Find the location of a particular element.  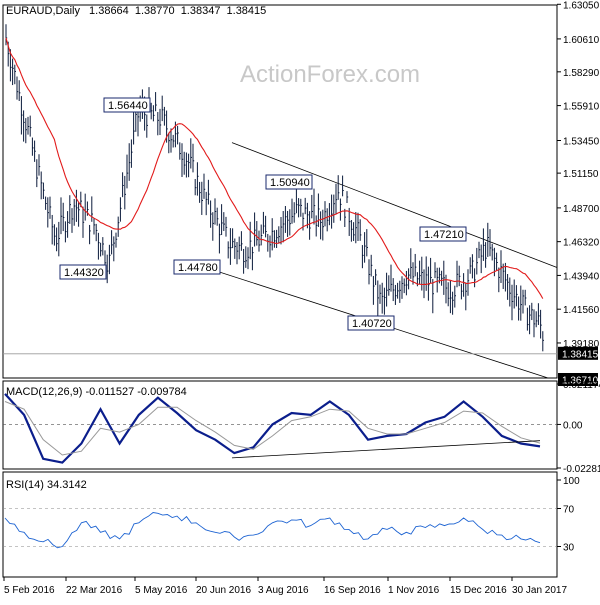

annotation-label: 1.44780 is located at coordinates (198, 268).